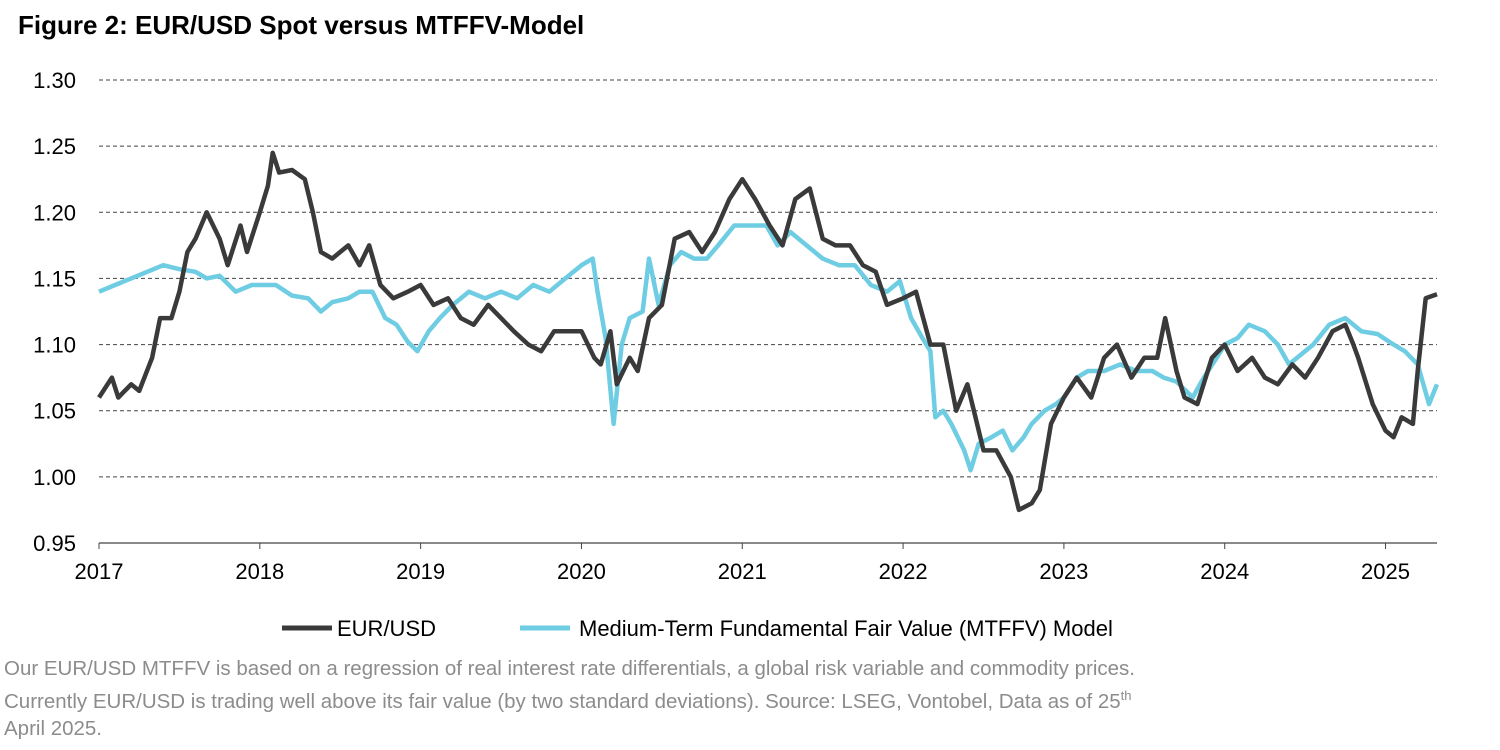  I want to click on x-tick-label: 2019, so click(420, 571).